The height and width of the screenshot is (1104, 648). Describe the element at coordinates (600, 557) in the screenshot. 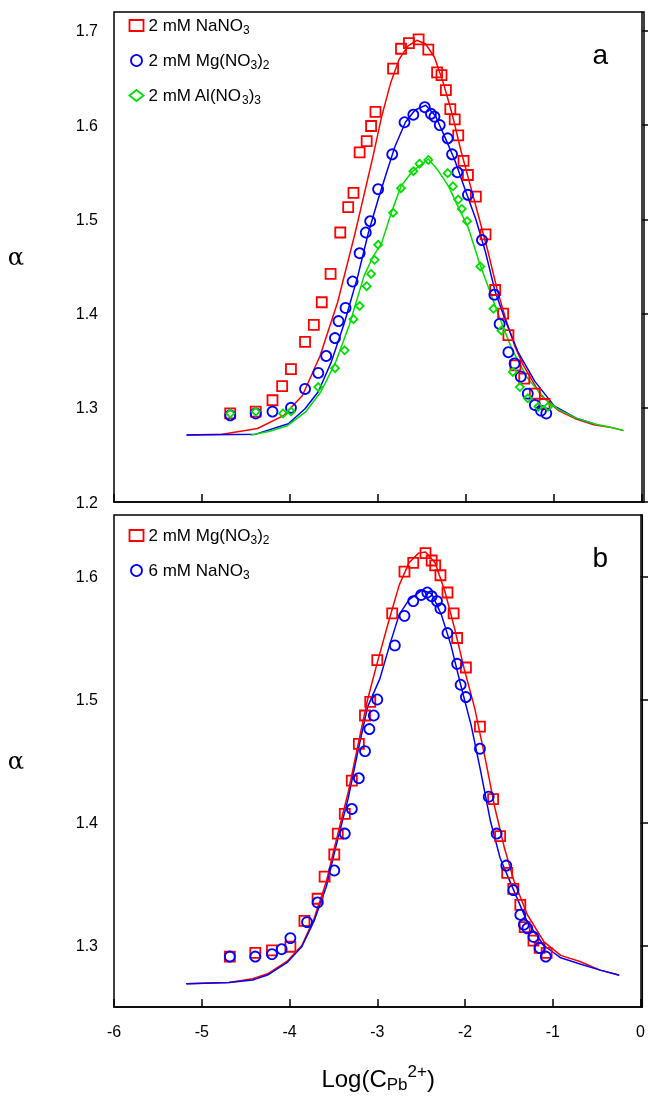

I see `annotation: b` at that location.